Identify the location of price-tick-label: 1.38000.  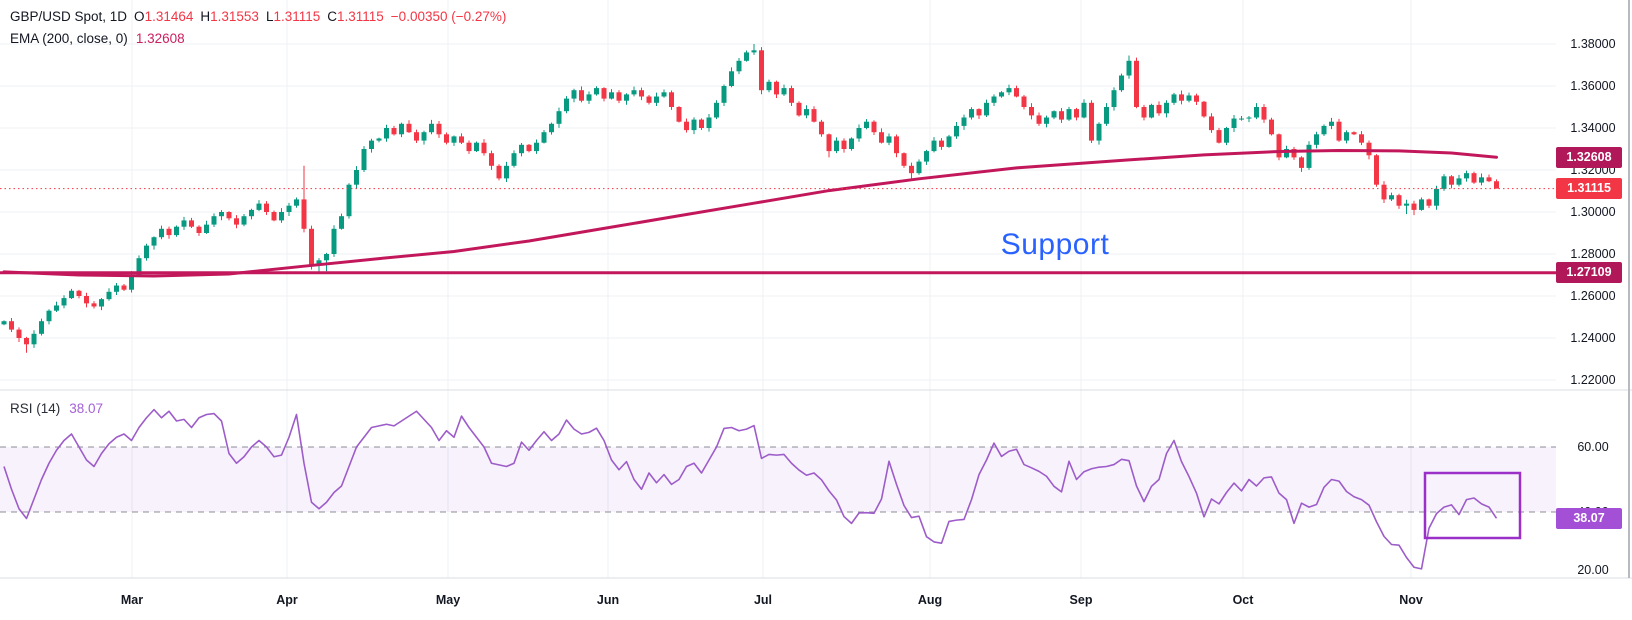
(1593, 44).